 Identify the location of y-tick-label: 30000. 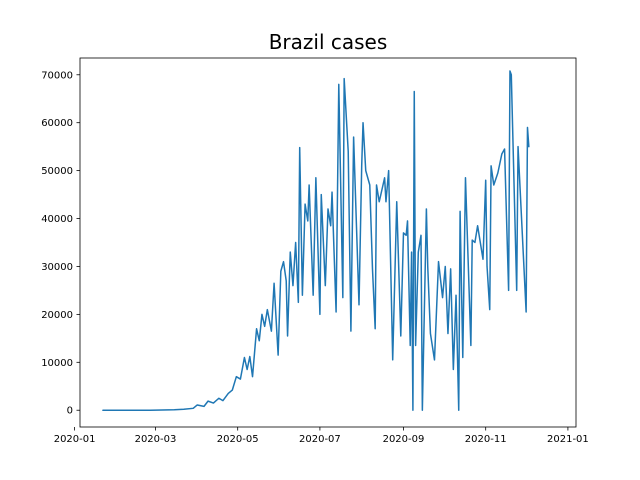
(57, 267).